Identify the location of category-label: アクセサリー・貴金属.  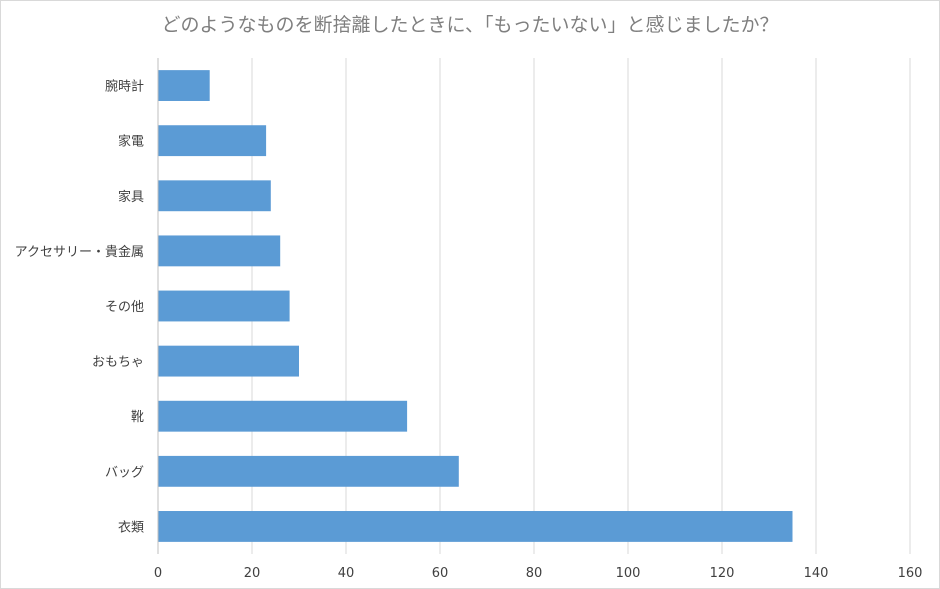
(79, 252).